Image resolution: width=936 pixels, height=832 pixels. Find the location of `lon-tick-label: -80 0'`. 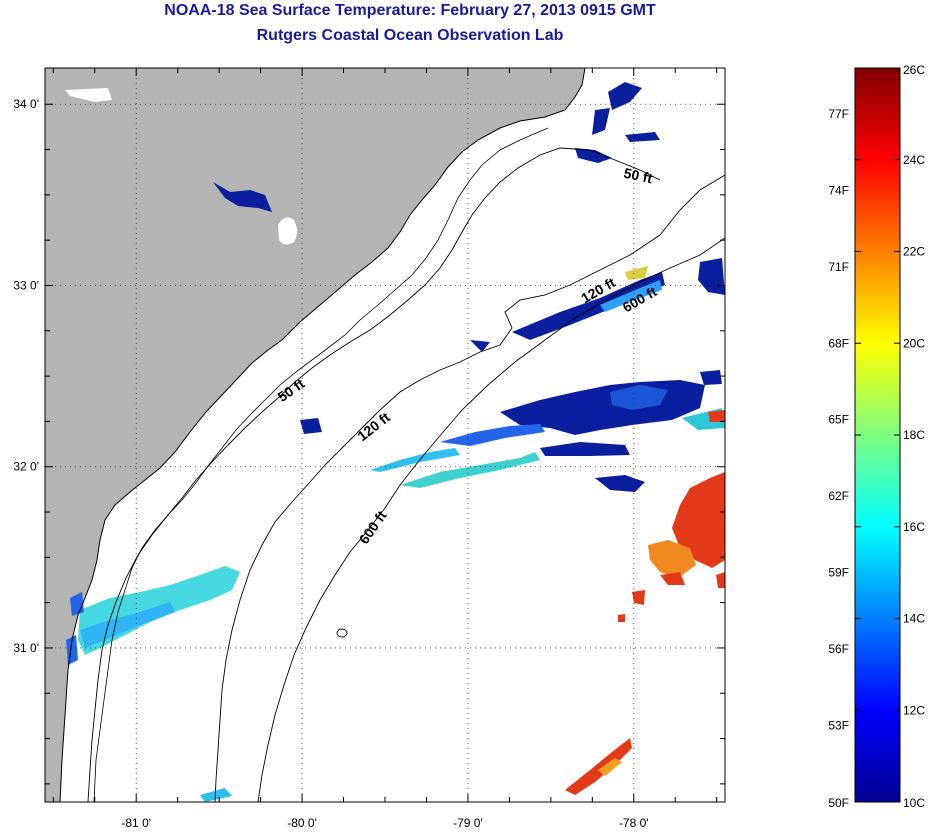

lon-tick-label: -80 0' is located at coordinates (302, 823).